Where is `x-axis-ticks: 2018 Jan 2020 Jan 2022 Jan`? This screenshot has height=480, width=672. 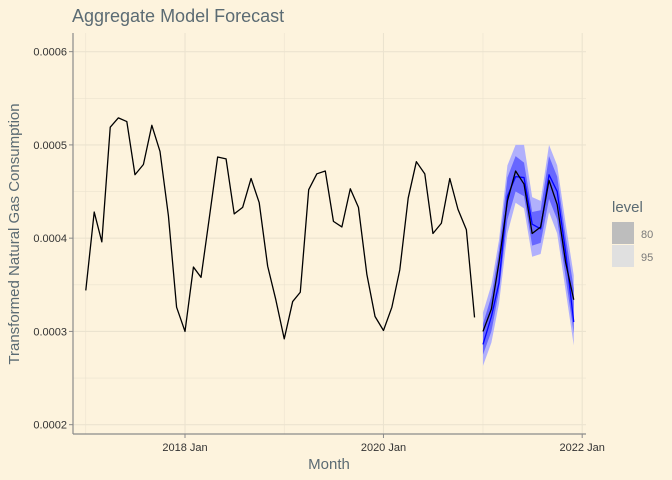 x-axis-ticks: 2018 Jan 2020 Jan 2022 Jan is located at coordinates (383, 444).